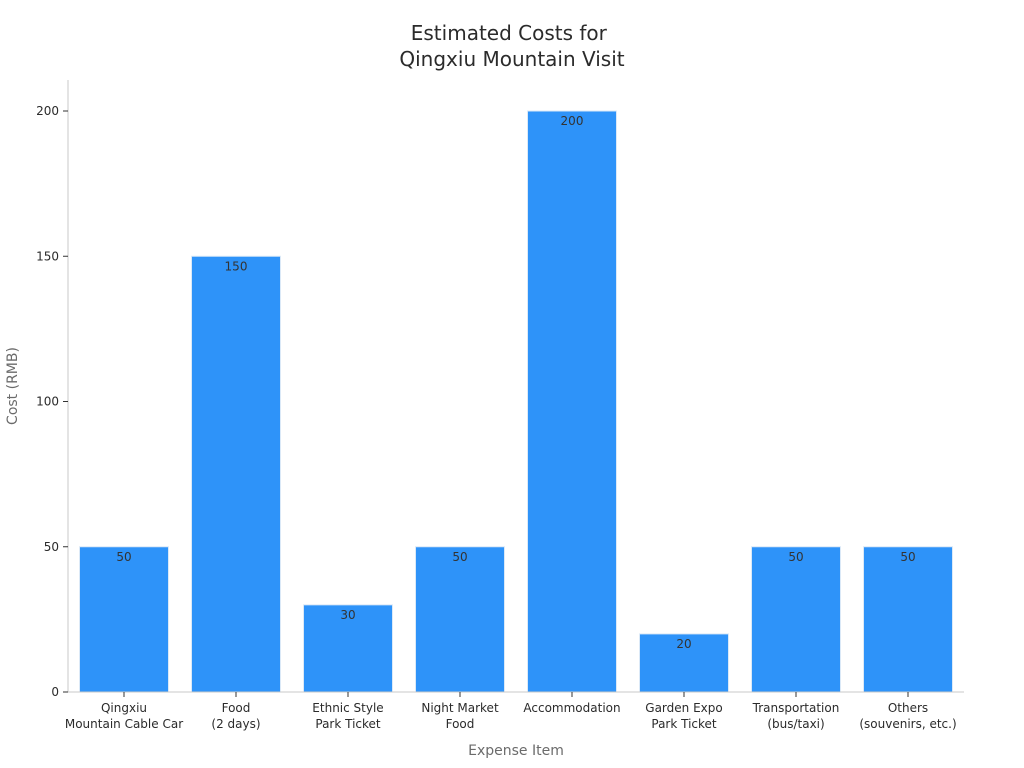 This screenshot has height=768, width=1024. What do you see at coordinates (509, 33) in the screenshot?
I see `chart-title-line-1: Estimated Costs for` at bounding box center [509, 33].